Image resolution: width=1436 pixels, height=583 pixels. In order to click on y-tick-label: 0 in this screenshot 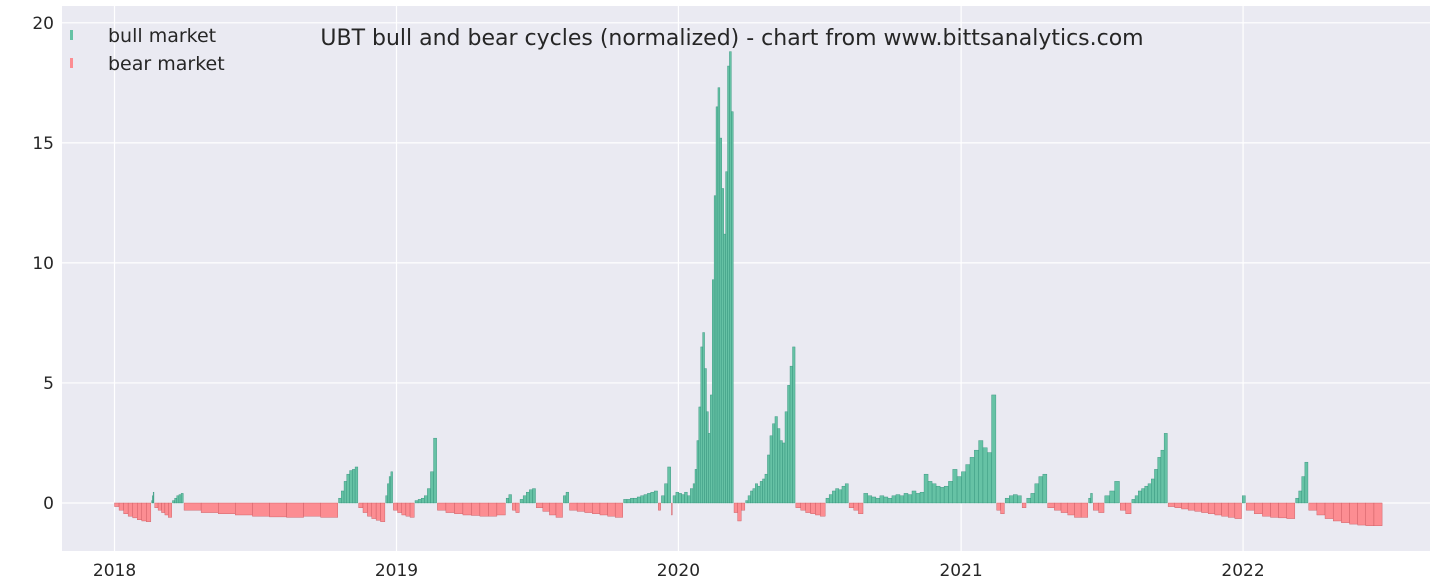, I will do `click(48, 504)`.